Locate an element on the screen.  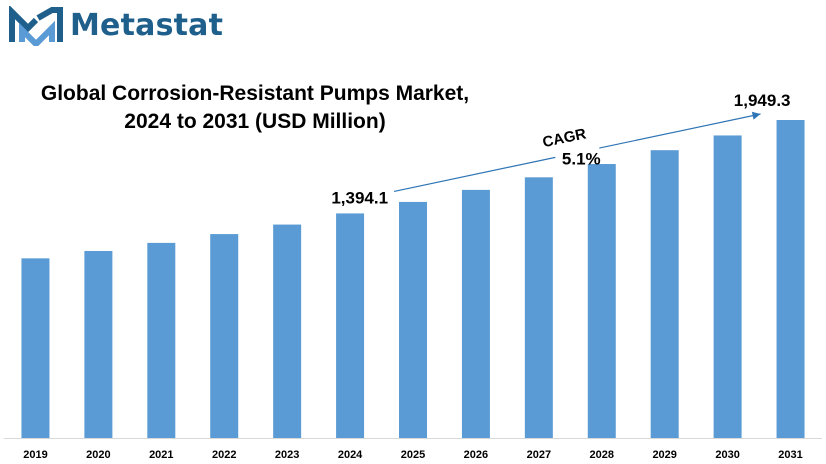
bar-2020 is located at coordinates (98, 344).